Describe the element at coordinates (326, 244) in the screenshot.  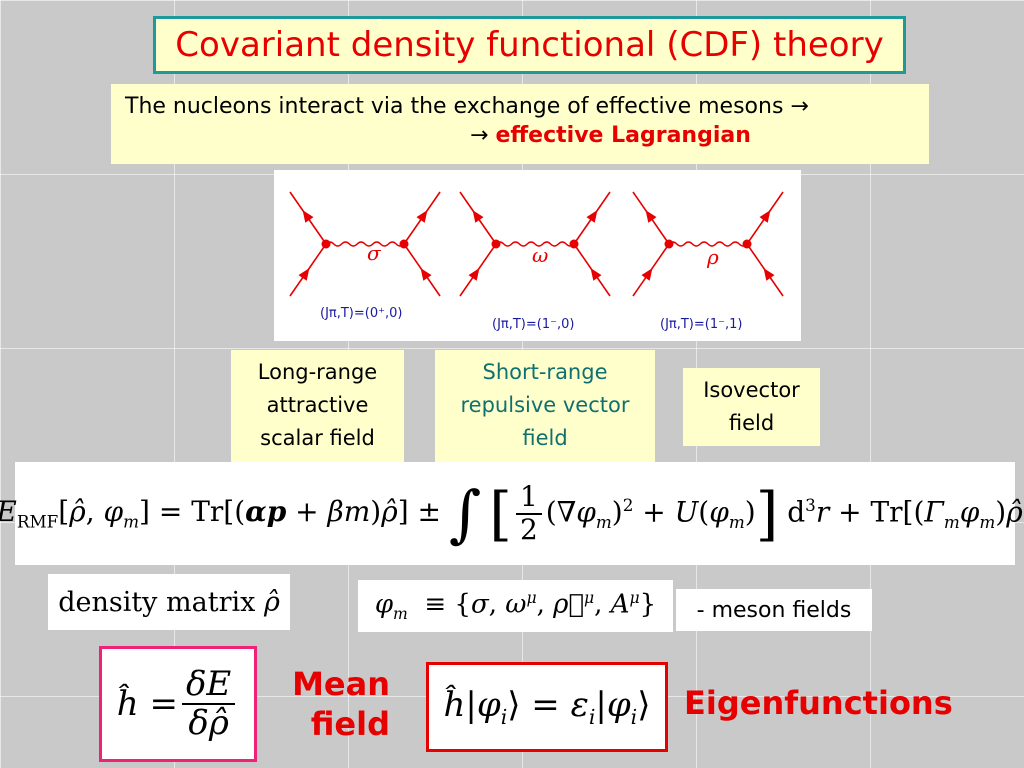
I see `sigma-vertex-left` at that location.